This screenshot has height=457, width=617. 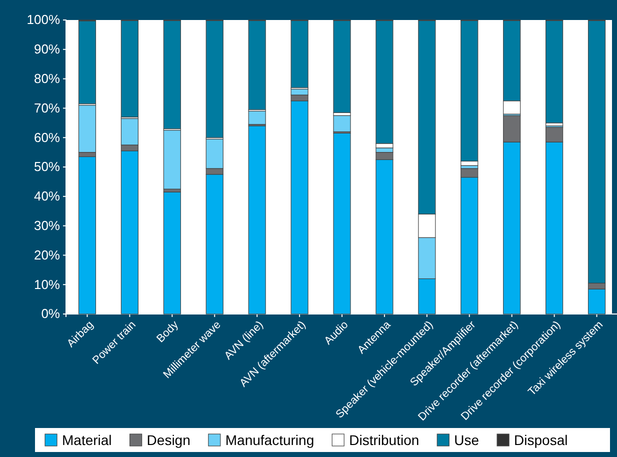 I want to click on legend-label: Distribution, so click(x=384, y=440).